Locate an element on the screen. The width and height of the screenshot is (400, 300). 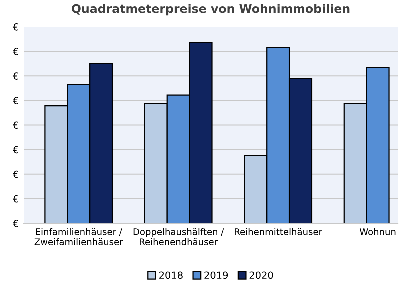
x-tick-label: Wohnun is located at coordinates (378, 232).